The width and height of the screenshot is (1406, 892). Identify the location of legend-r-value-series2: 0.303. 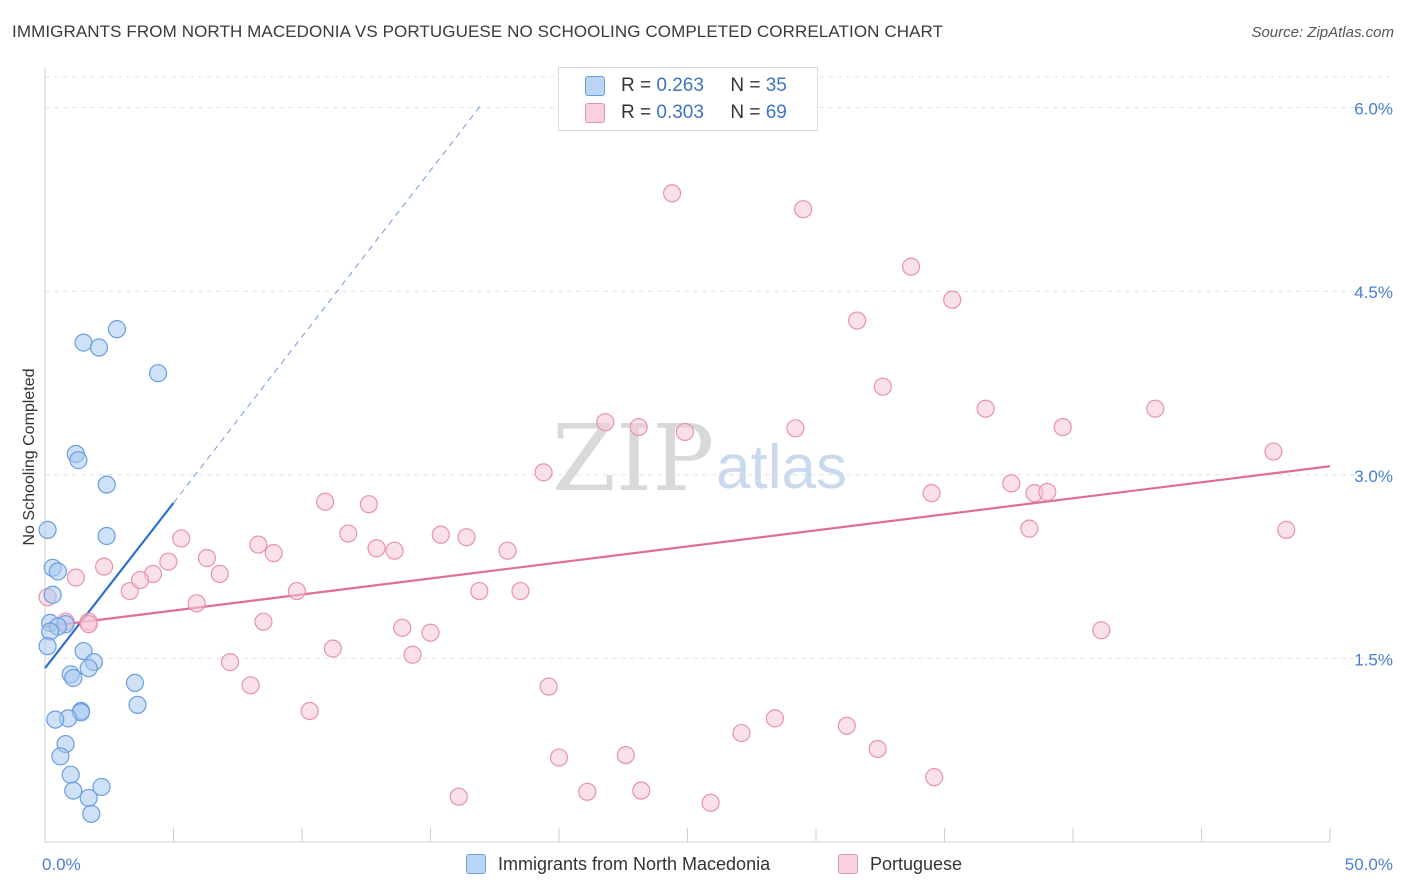
(680, 112).